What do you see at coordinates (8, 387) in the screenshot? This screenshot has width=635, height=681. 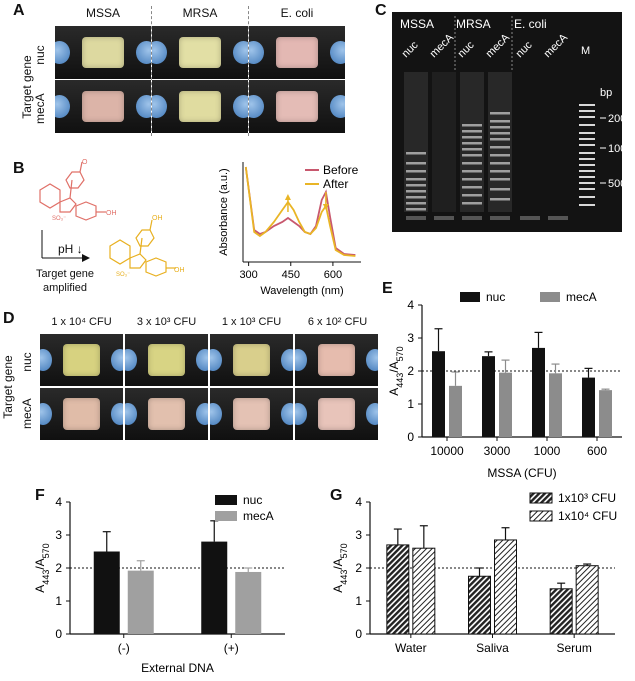 I see `panel-d-ylabel: Target gene` at bounding box center [8, 387].